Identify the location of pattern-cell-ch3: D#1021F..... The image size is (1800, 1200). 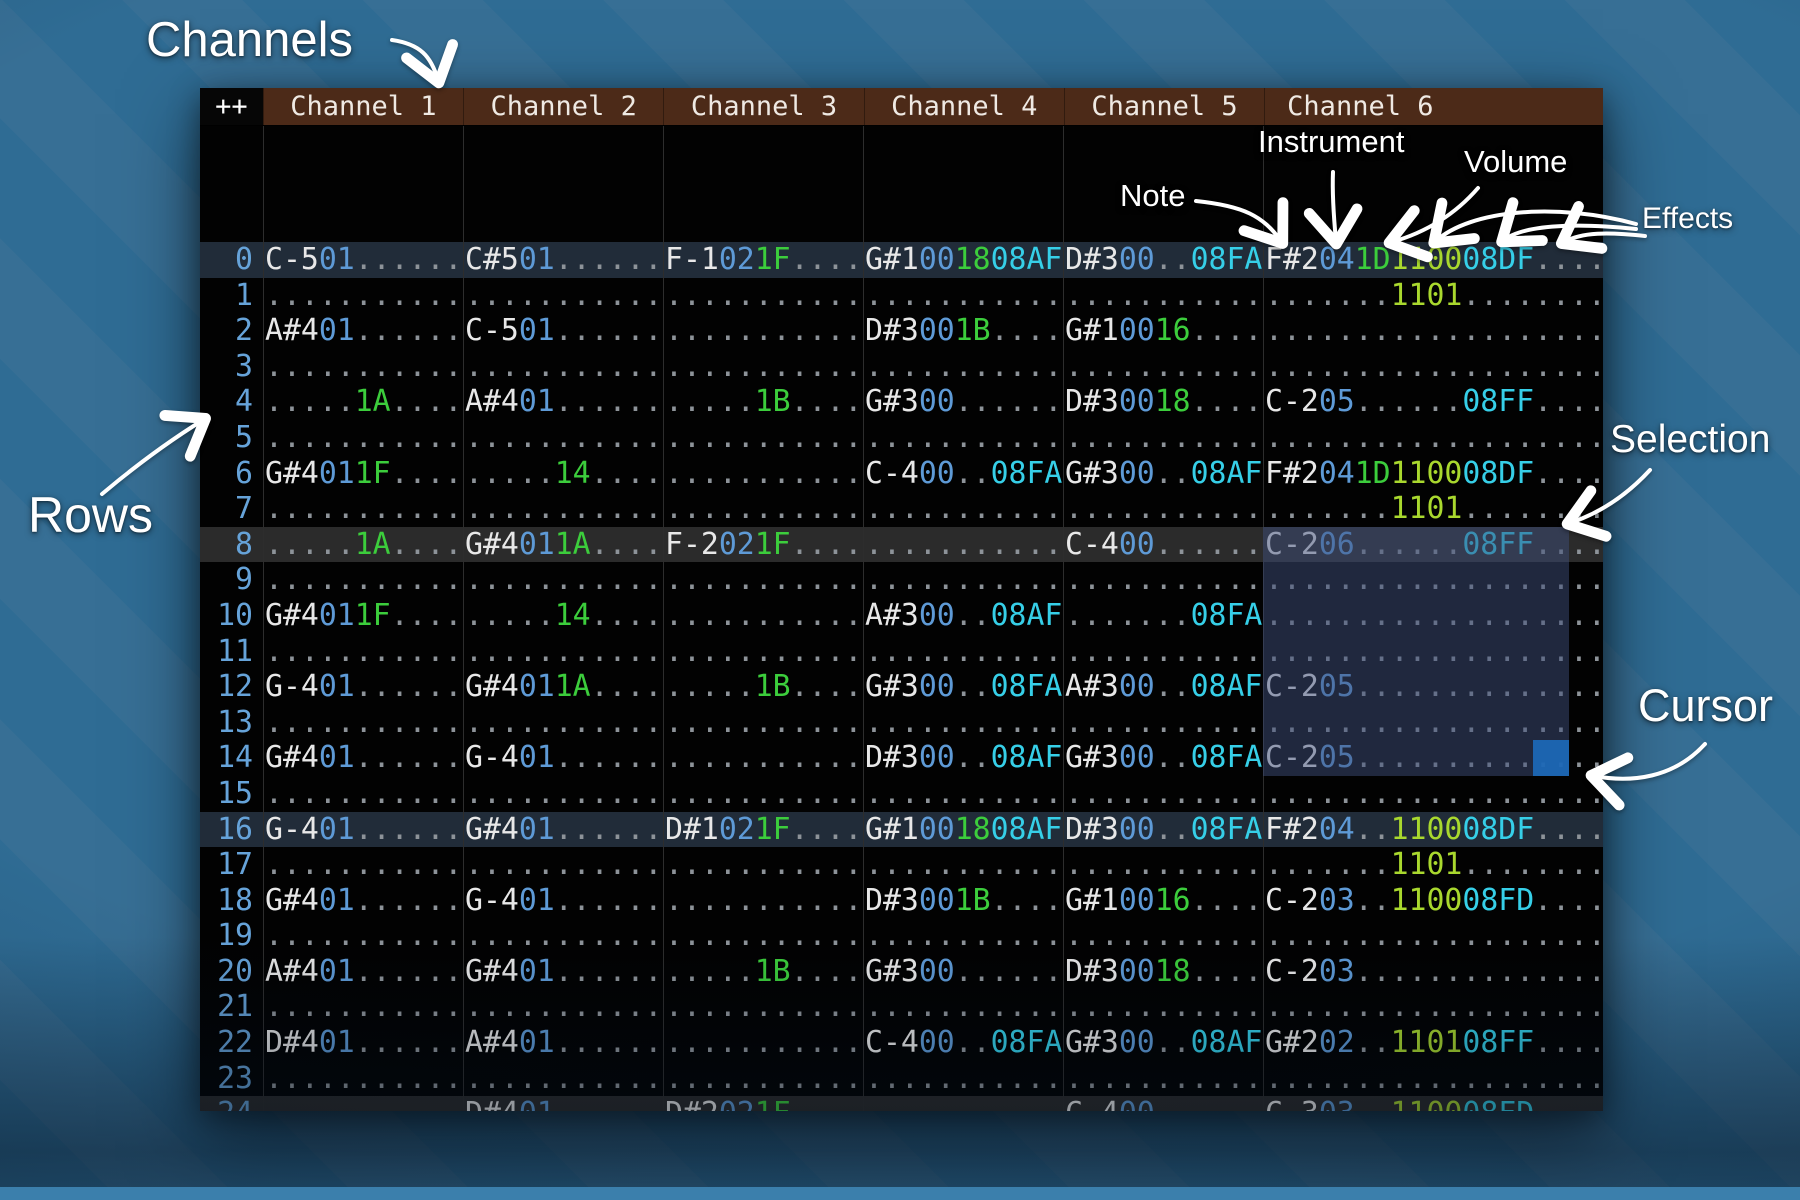
(764, 829).